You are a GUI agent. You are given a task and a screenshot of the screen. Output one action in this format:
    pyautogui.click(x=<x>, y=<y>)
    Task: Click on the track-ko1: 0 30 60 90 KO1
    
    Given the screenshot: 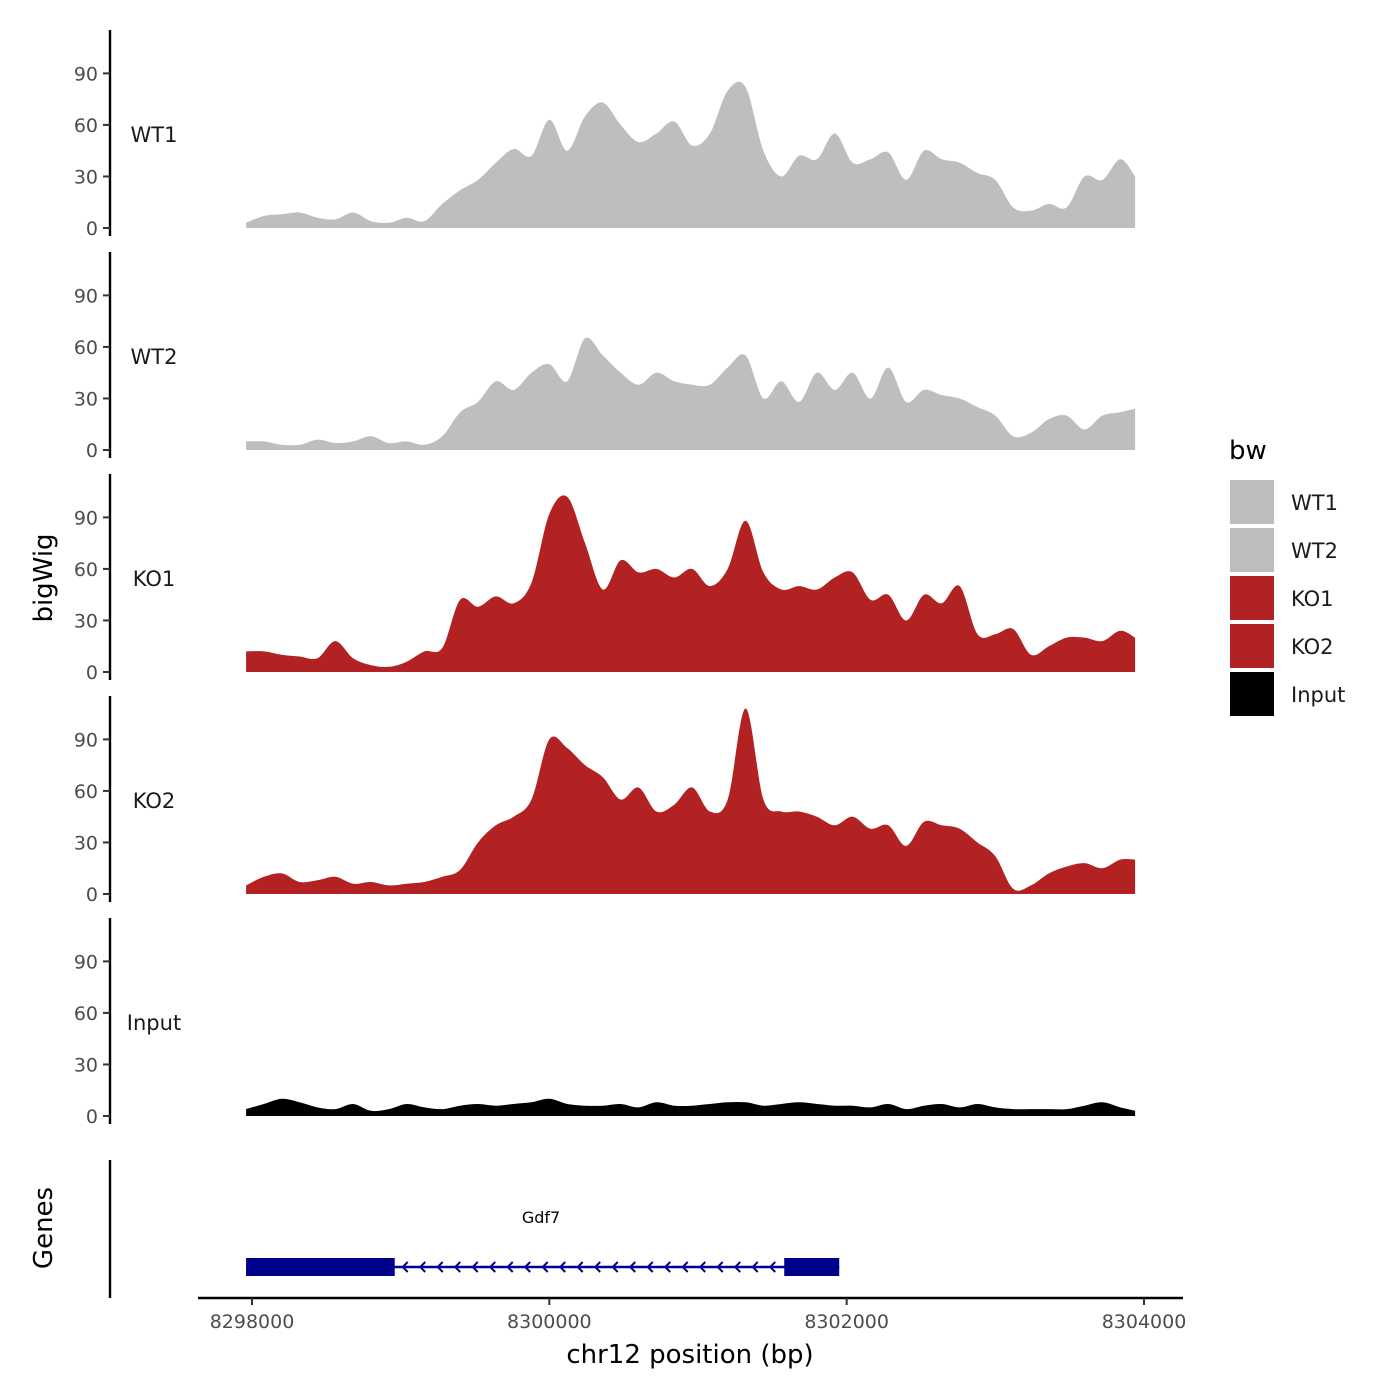 What is the action you would take?
    pyautogui.click(x=605, y=579)
    